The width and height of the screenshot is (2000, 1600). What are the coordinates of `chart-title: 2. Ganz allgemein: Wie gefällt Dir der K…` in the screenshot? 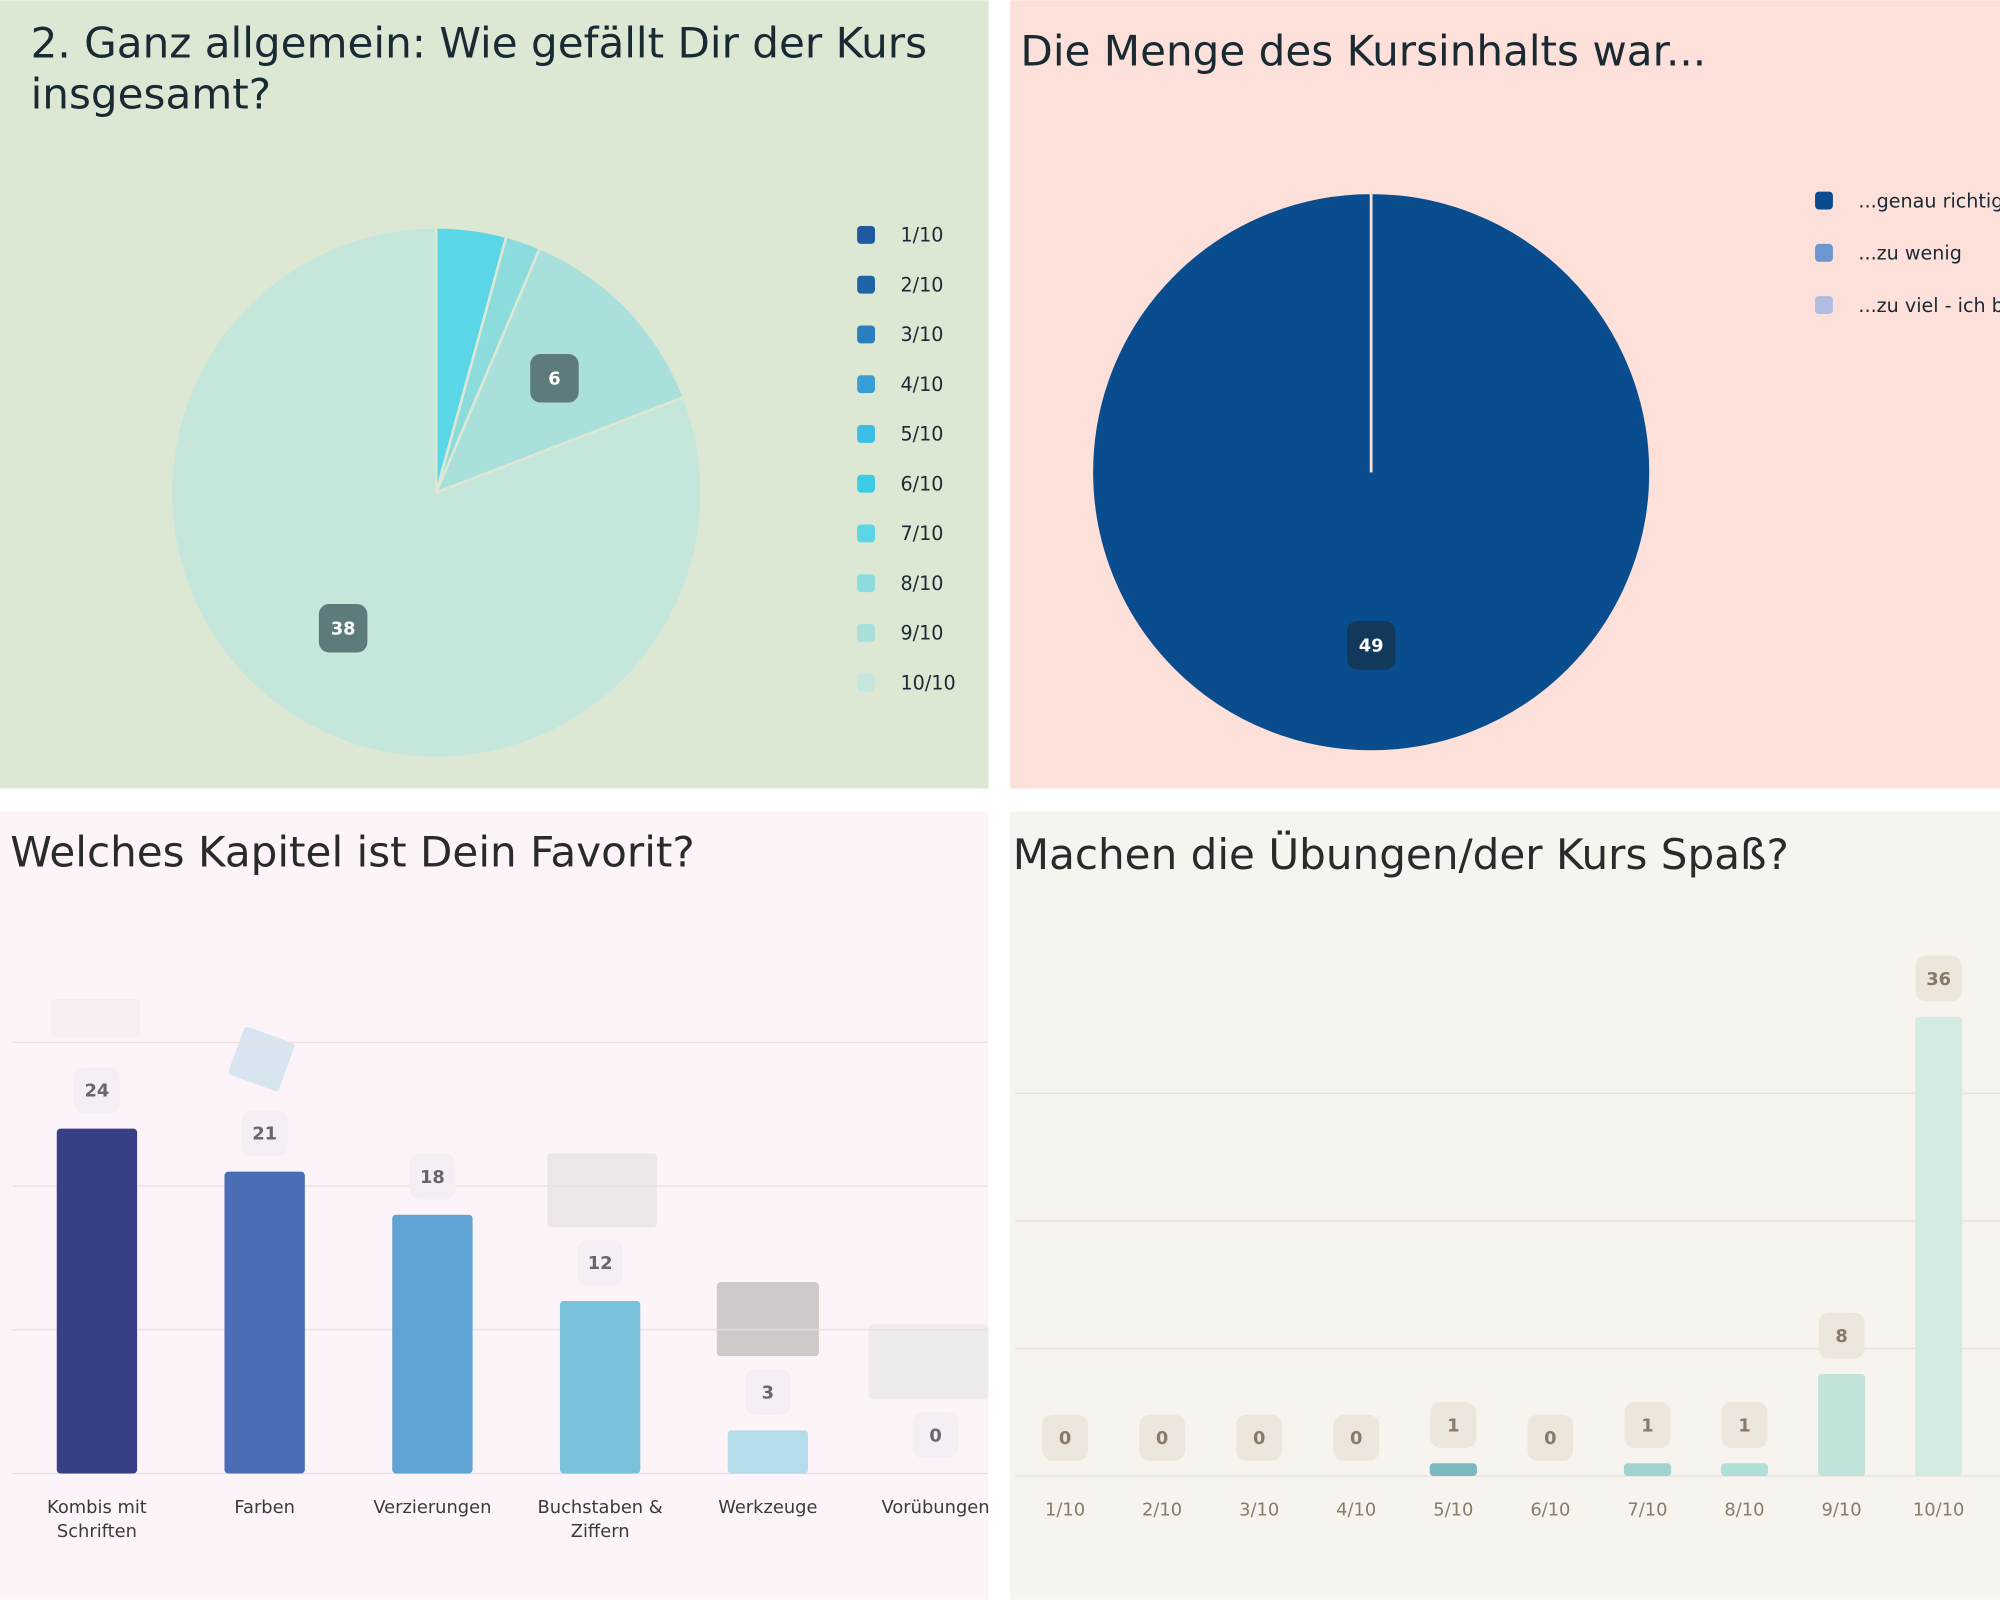 It's located at (479, 68).